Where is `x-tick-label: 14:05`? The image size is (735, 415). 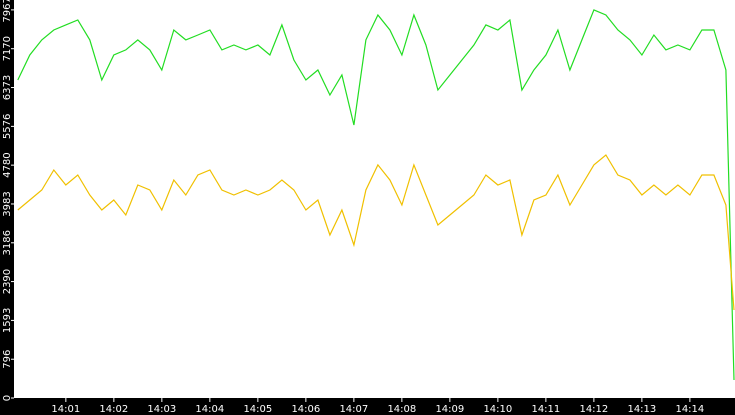
x-tick-label: 14:05 is located at coordinates (257, 409).